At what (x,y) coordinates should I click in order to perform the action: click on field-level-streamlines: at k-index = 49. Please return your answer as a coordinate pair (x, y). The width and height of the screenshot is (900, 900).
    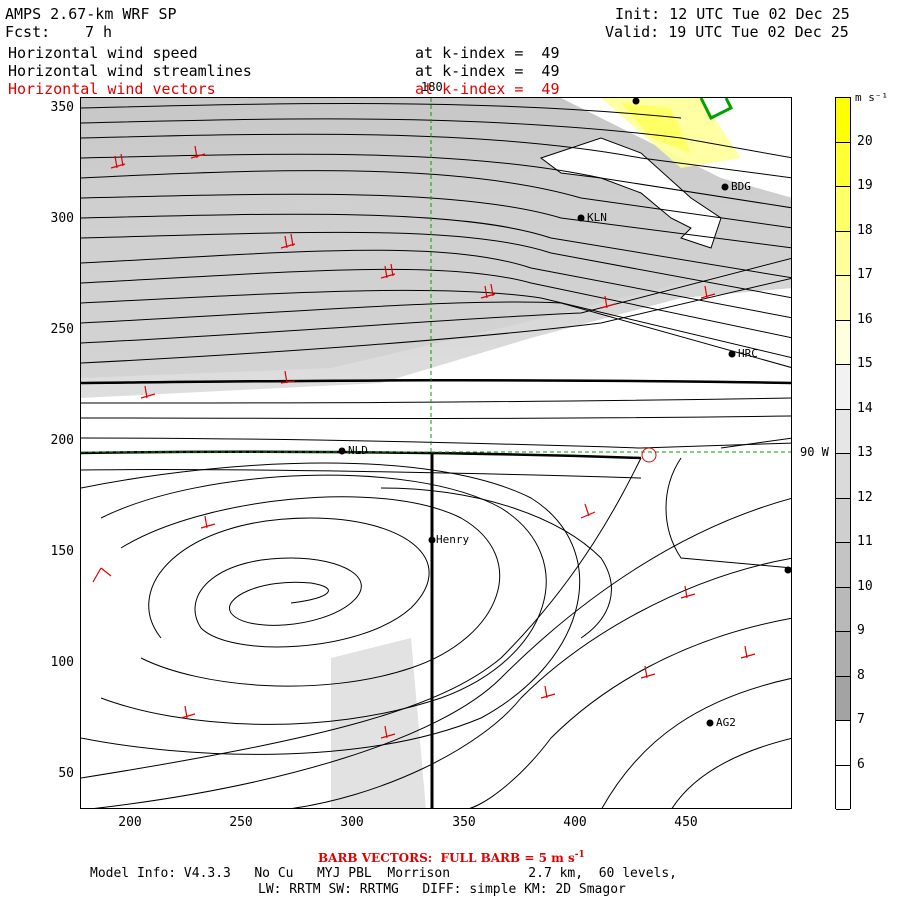
    Looking at the image, I should click on (487, 71).